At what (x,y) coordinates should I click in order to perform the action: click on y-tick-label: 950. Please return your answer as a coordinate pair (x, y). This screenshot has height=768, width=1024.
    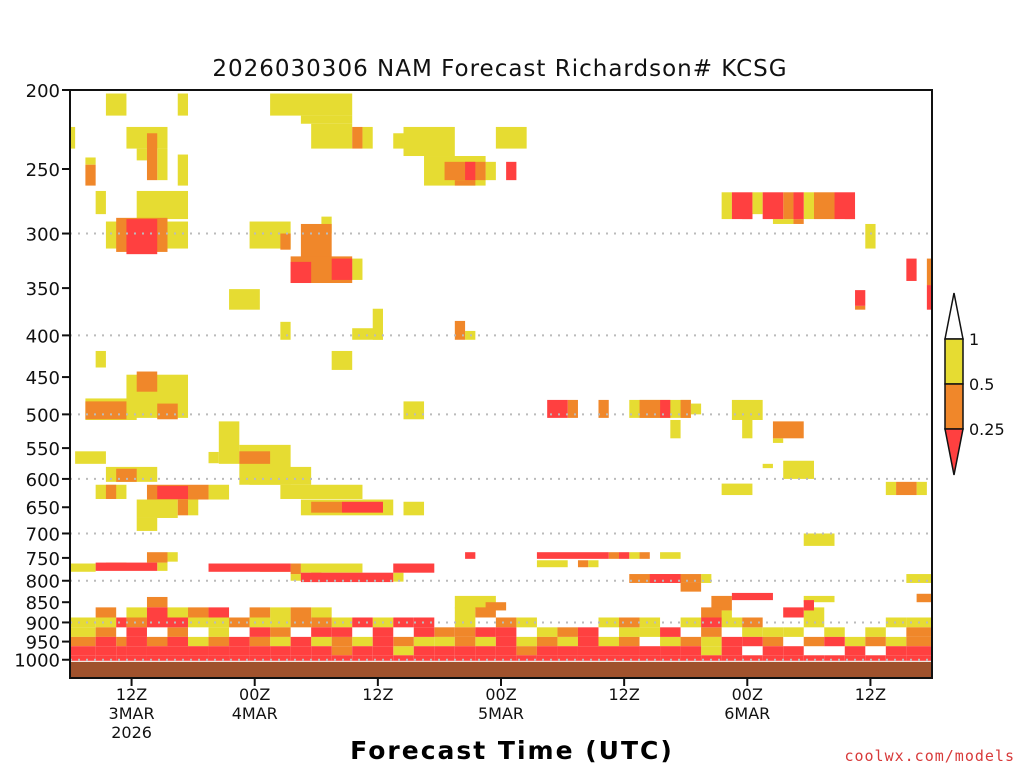
    Looking at the image, I should click on (43, 643).